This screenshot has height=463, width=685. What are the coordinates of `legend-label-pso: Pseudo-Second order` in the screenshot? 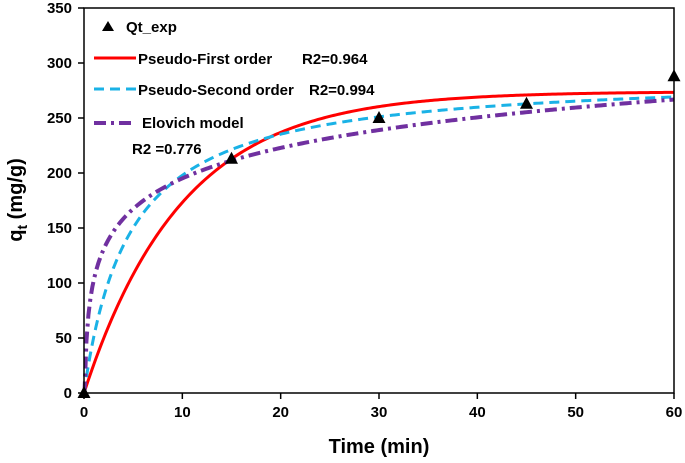 It's located at (216, 90).